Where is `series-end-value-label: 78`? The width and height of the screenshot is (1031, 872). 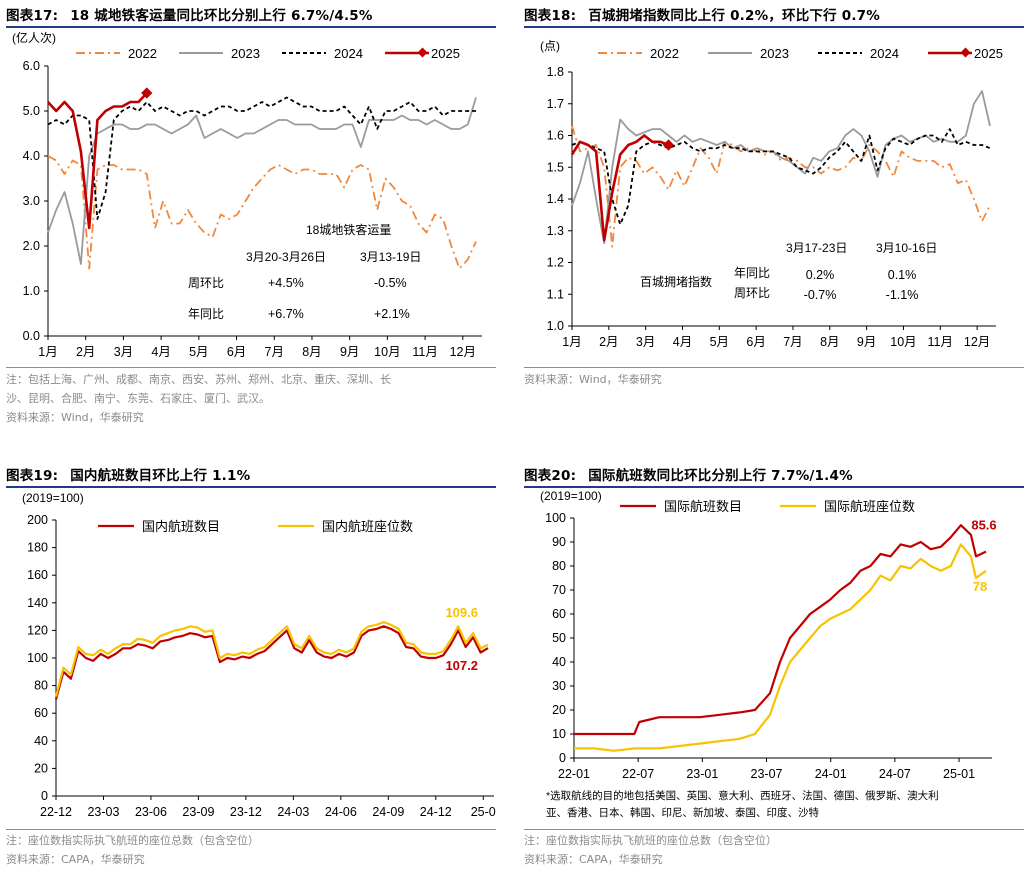 series-end-value-label: 78 is located at coordinates (980, 586).